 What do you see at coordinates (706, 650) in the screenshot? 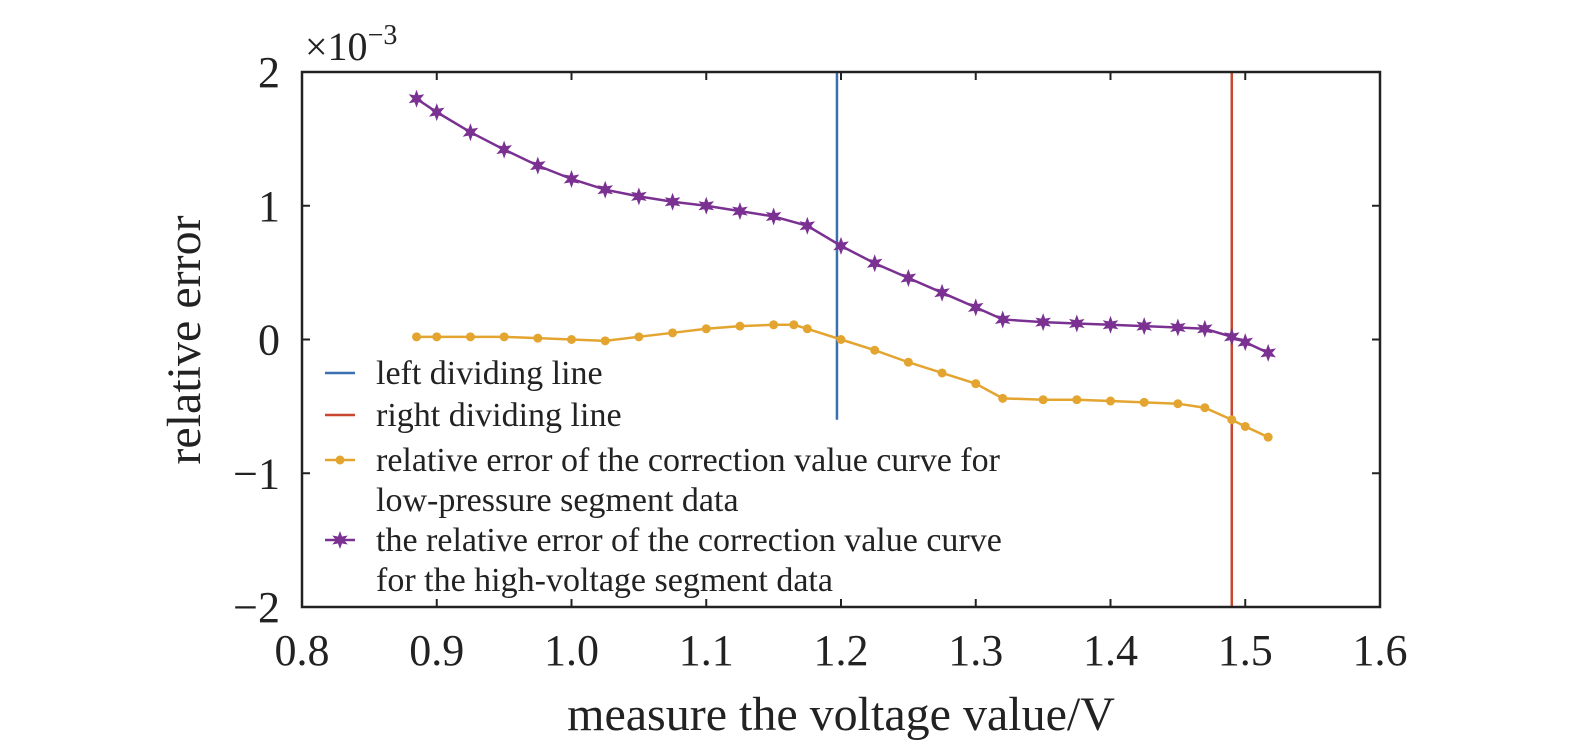
I see `x-tick-label: 1.1` at bounding box center [706, 650].